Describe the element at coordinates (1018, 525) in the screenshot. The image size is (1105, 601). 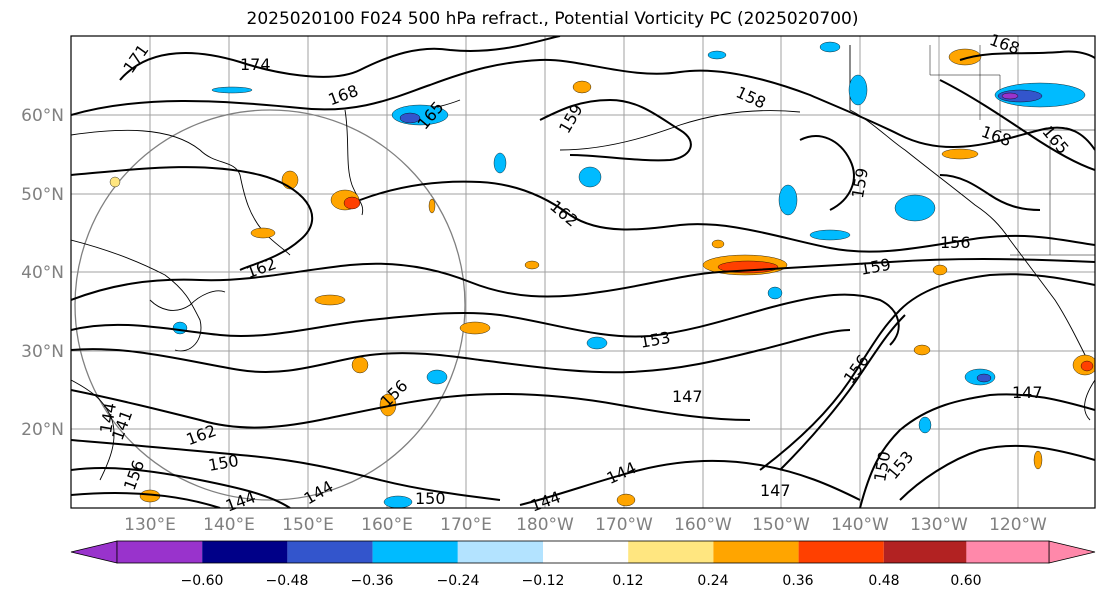
I see `lon-label: 120°W` at that location.